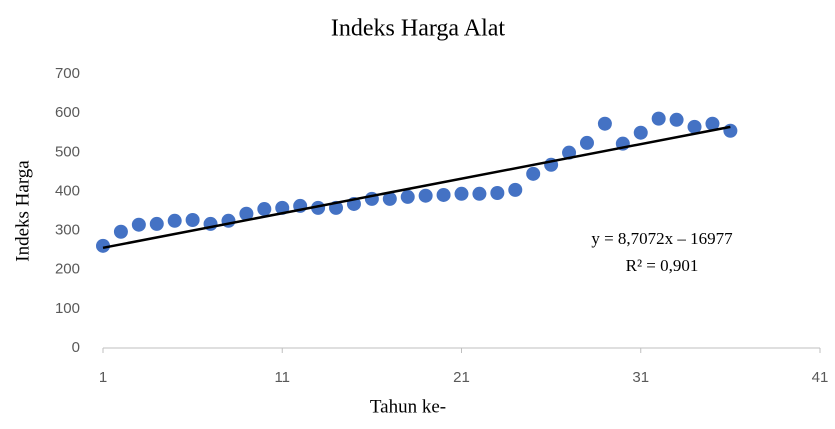  What do you see at coordinates (662, 238) in the screenshot?
I see `equation: y = 8,7072x – 16977` at bounding box center [662, 238].